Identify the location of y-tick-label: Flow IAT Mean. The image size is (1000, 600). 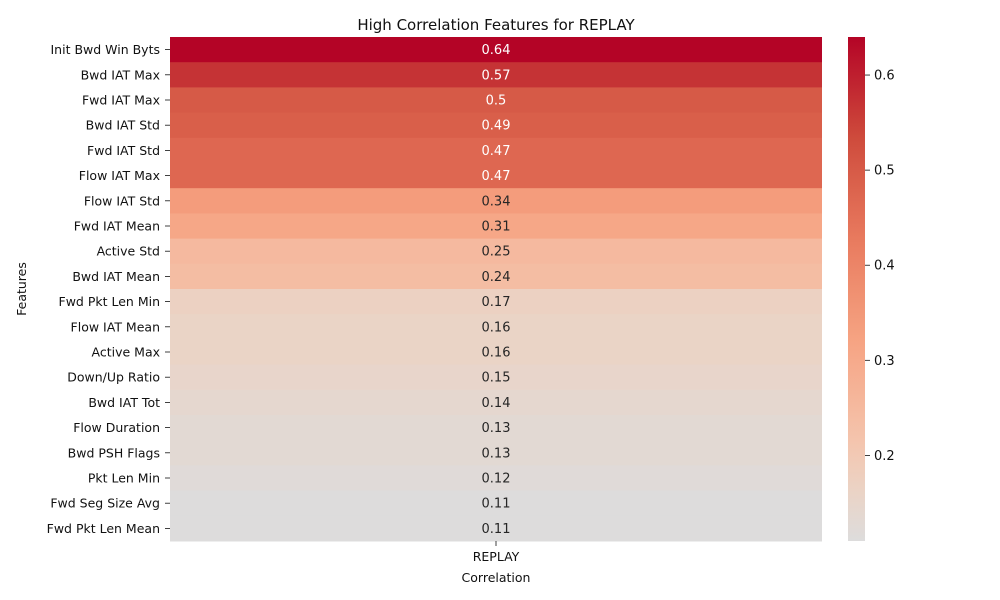
(115, 326).